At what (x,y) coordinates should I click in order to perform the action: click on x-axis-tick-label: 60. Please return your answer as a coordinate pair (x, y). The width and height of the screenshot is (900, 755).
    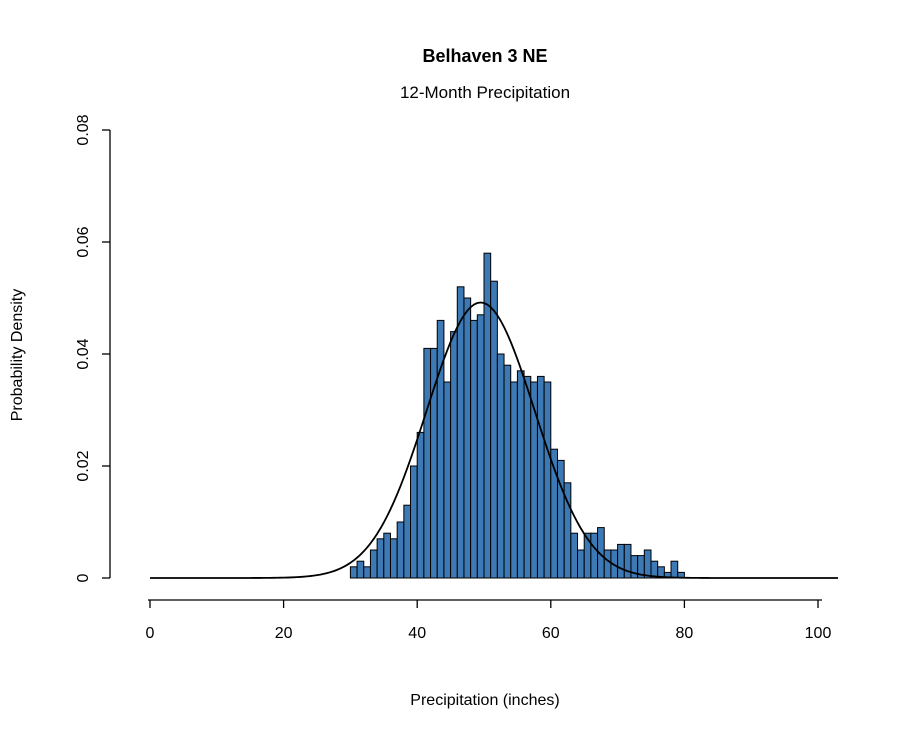
    Looking at the image, I should click on (551, 633).